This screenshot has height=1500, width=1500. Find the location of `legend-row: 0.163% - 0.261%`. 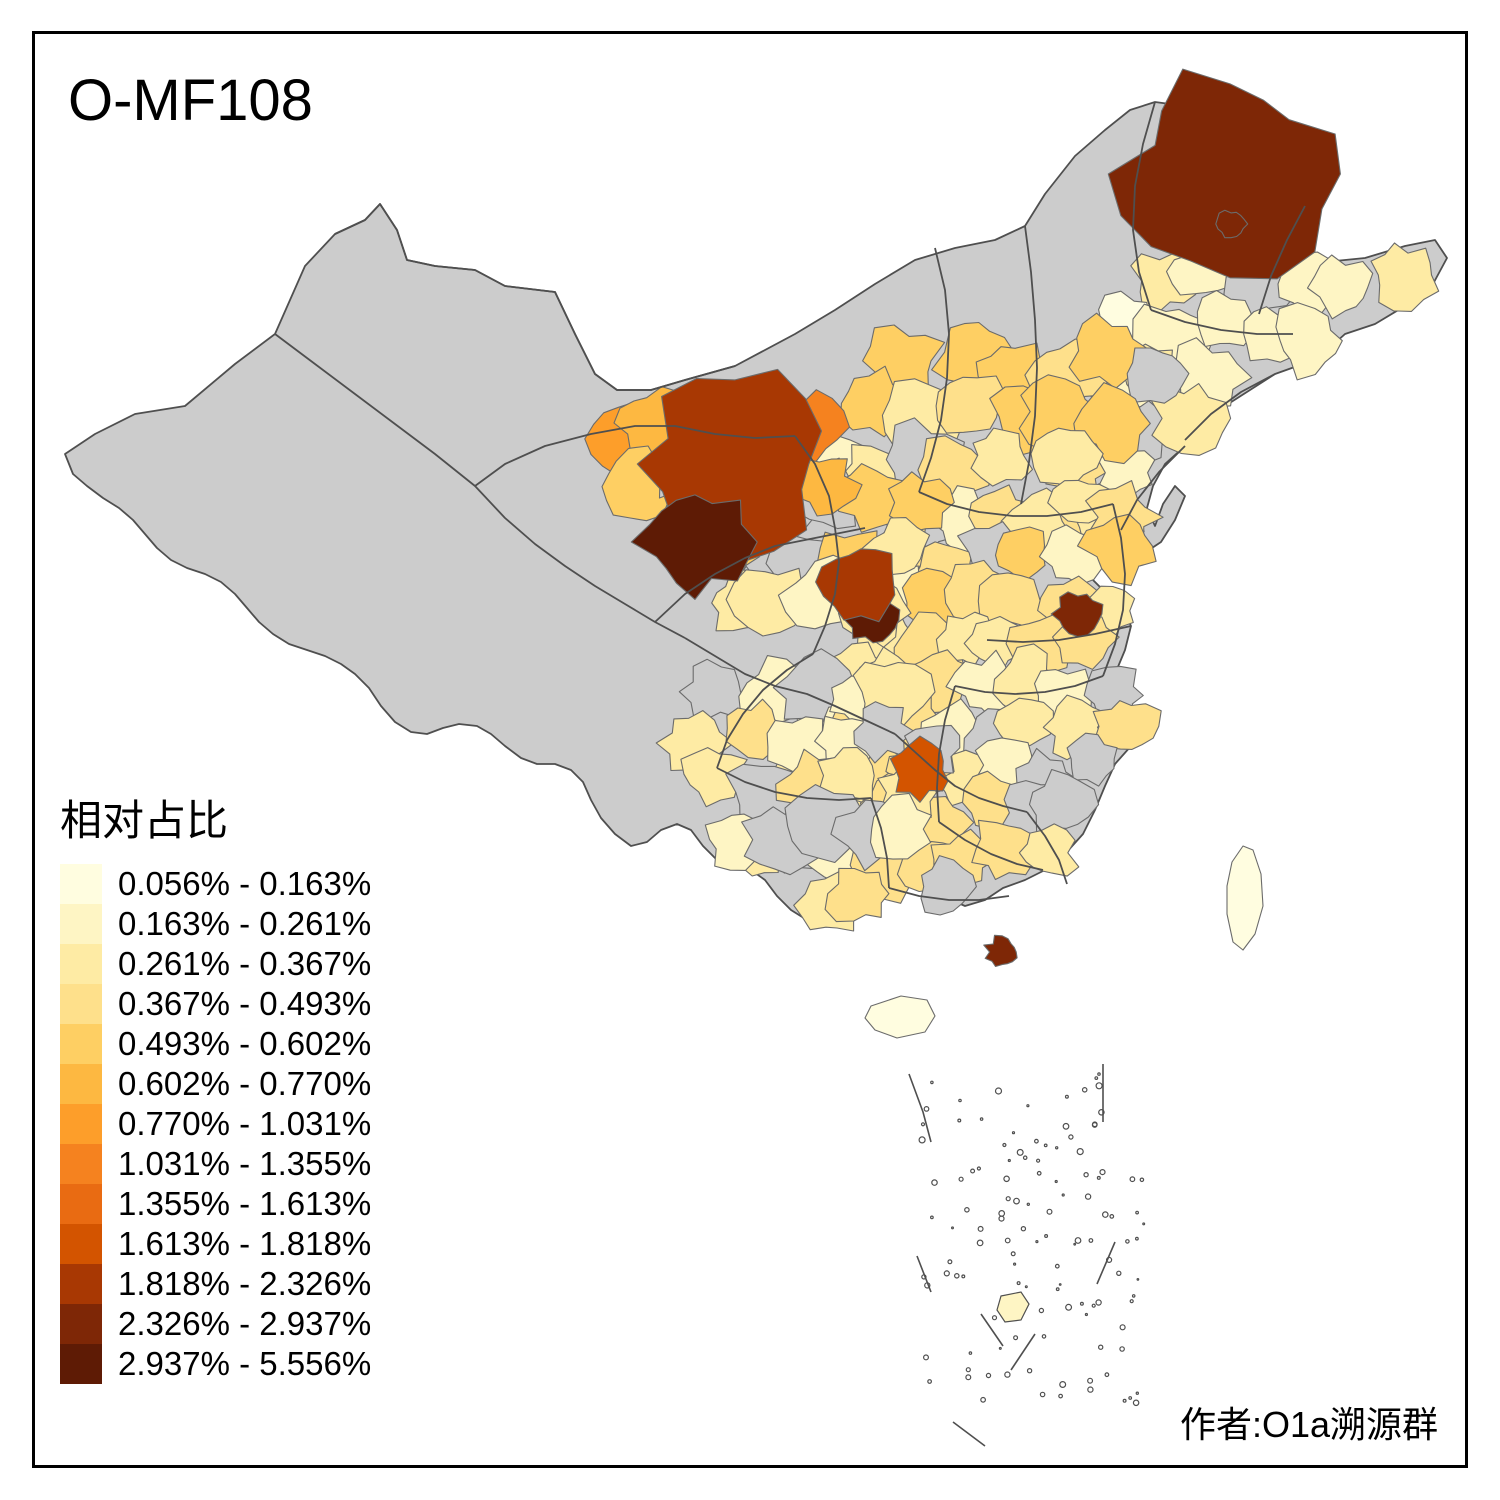

legend-row: 0.163% - 0.261% is located at coordinates (270, 924).